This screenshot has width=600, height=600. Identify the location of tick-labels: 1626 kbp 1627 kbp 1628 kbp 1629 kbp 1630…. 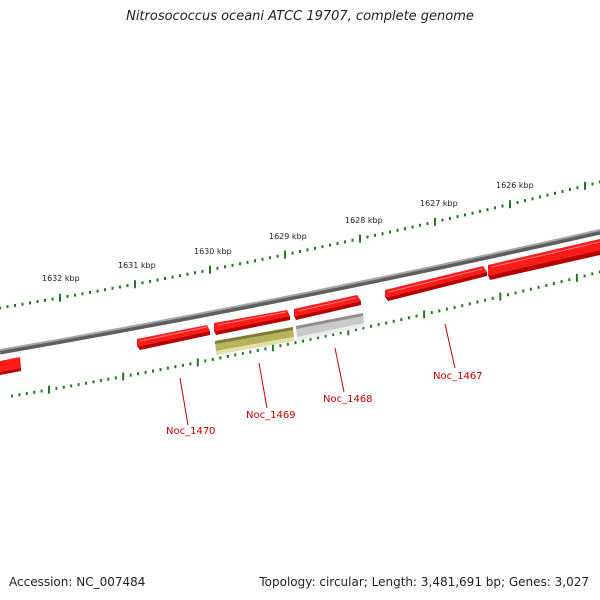
(288, 232).